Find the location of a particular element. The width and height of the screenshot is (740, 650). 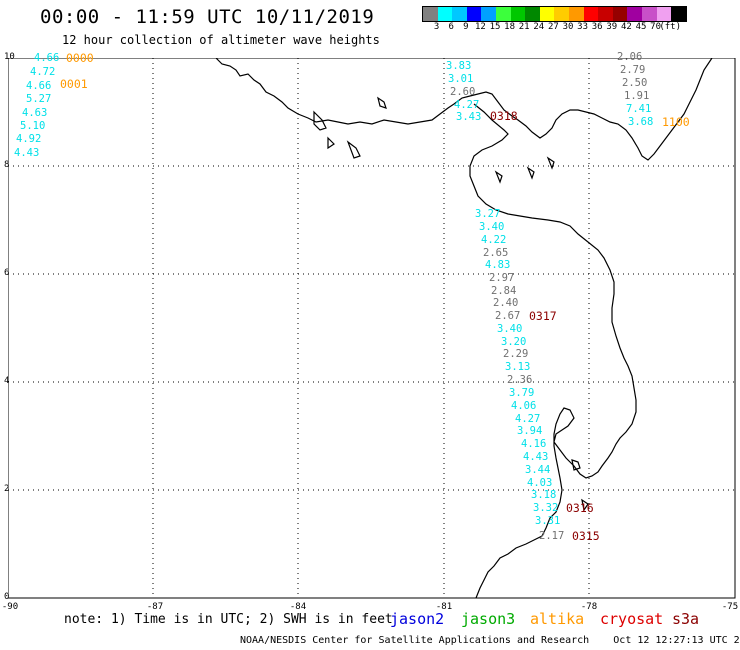

wave-height-value: 4.83 is located at coordinates (498, 265).